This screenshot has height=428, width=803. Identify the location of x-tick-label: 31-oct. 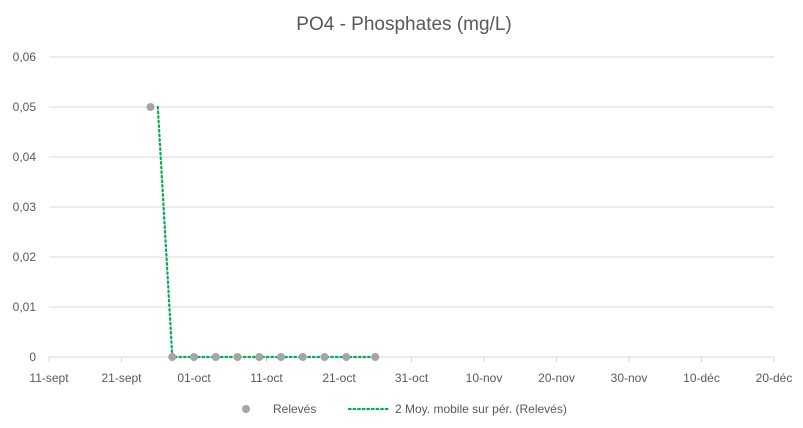
(412, 378).